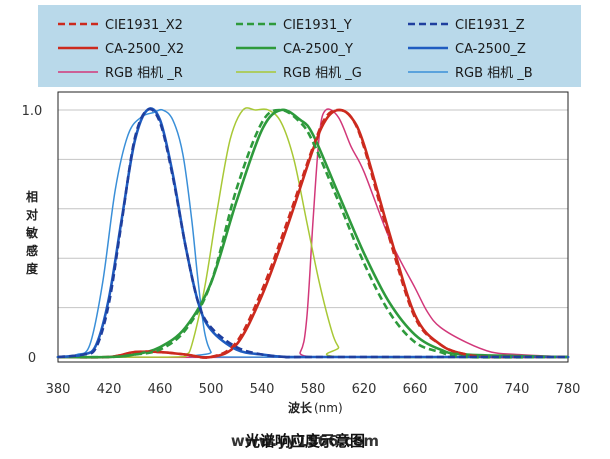 This screenshot has height=459, width=610. Describe the element at coordinates (144, 25) in the screenshot. I see `legend-label-cie1931-x2: CIE1931_X2` at that location.